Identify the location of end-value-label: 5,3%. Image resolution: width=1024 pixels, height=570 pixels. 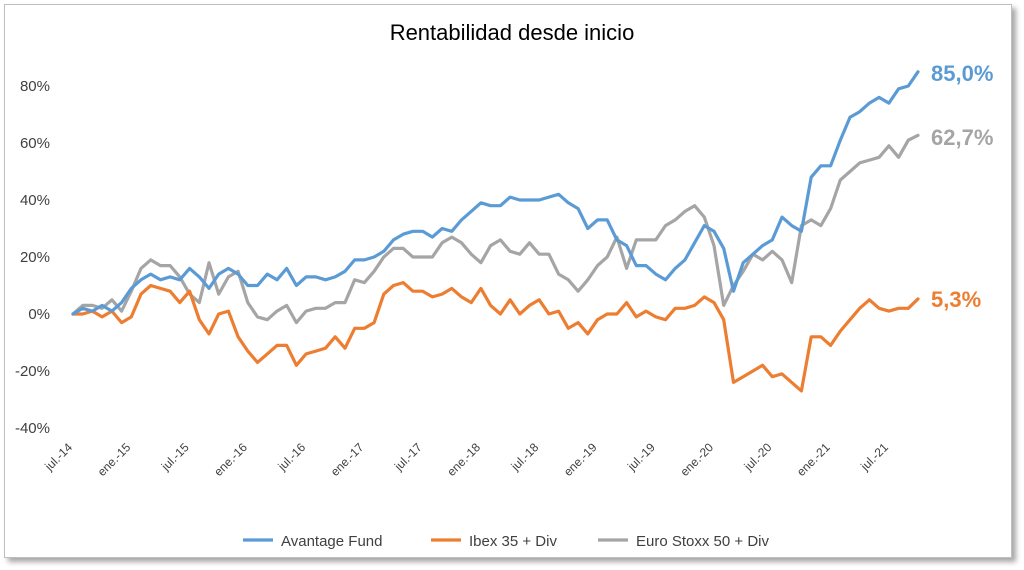
(956, 299).